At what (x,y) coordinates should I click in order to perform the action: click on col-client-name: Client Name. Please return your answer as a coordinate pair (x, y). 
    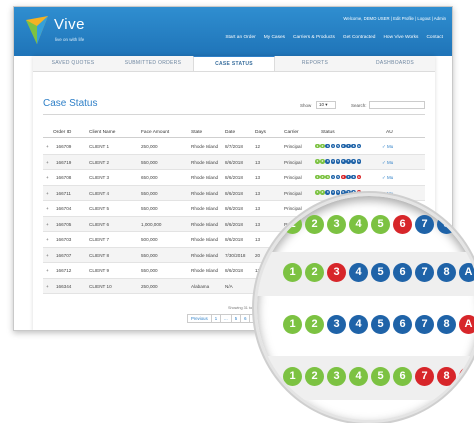
    Looking at the image, I should click on (102, 132).